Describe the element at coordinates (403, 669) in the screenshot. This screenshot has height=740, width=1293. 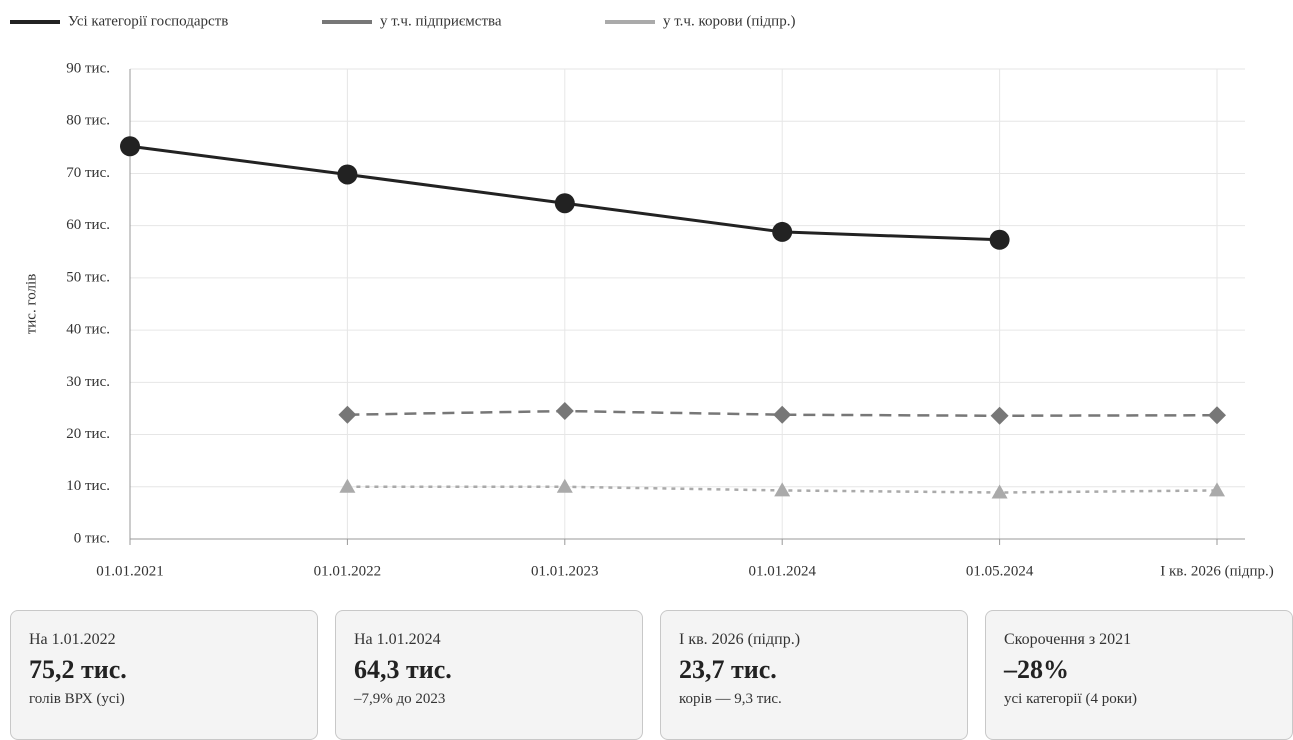
I see `card-value: 64,3 тис.` at that location.